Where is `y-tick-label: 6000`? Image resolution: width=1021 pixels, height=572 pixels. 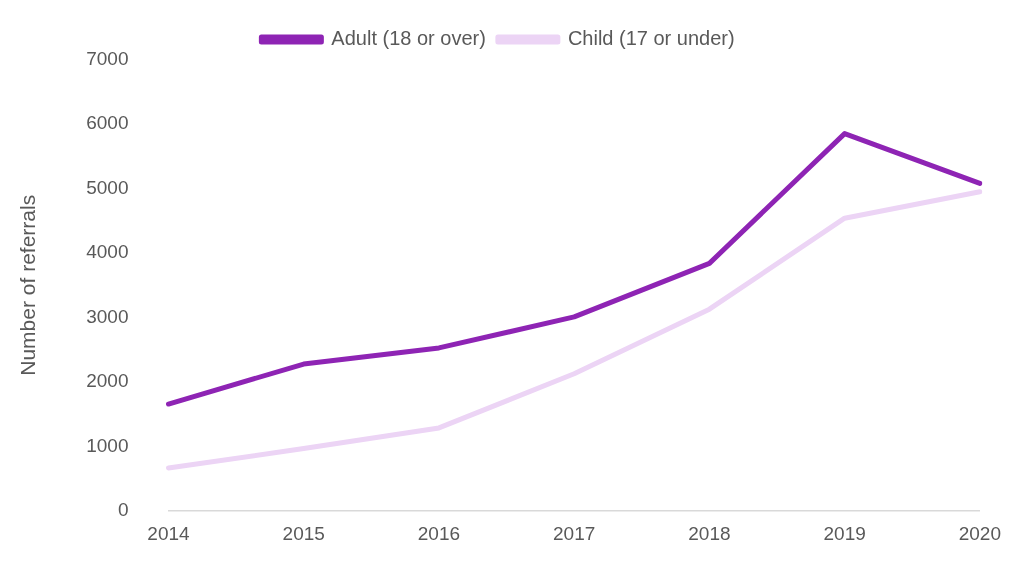
y-tick-label: 6000 is located at coordinates (107, 123).